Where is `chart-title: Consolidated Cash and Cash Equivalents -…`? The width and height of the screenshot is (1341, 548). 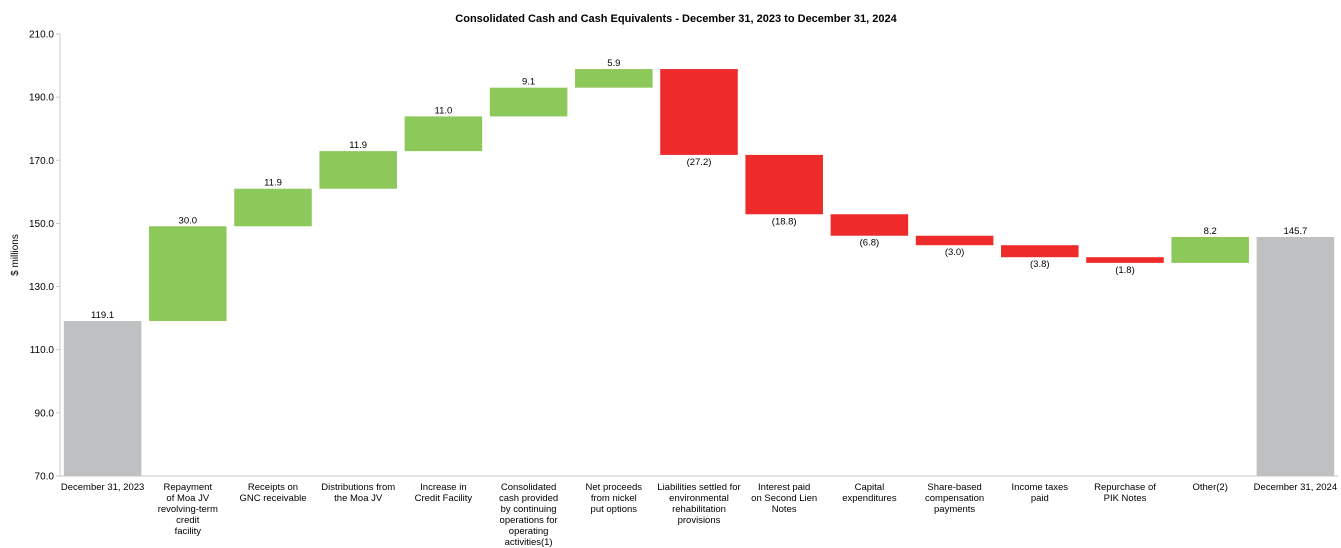
chart-title: Consolidated Cash and Cash Equivalents -… is located at coordinates (676, 19).